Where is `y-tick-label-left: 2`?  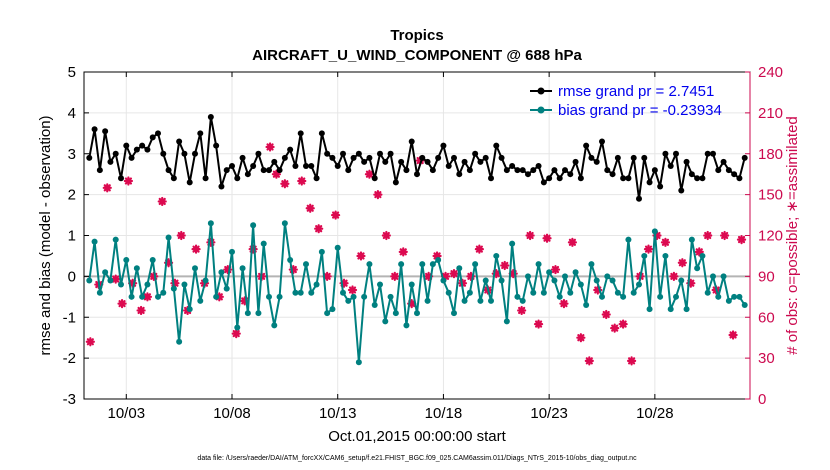 y-tick-label-left: 2 is located at coordinates (72, 195).